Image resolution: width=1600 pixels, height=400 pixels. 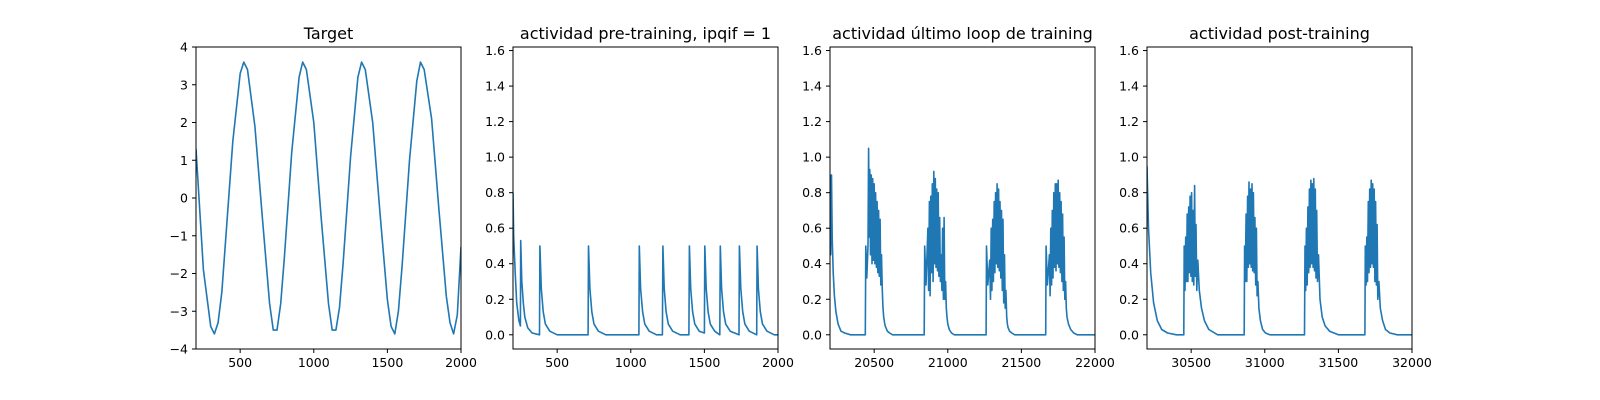 What do you see at coordinates (1265, 362) in the screenshot?
I see `x-tick-label: 31000` at bounding box center [1265, 362].